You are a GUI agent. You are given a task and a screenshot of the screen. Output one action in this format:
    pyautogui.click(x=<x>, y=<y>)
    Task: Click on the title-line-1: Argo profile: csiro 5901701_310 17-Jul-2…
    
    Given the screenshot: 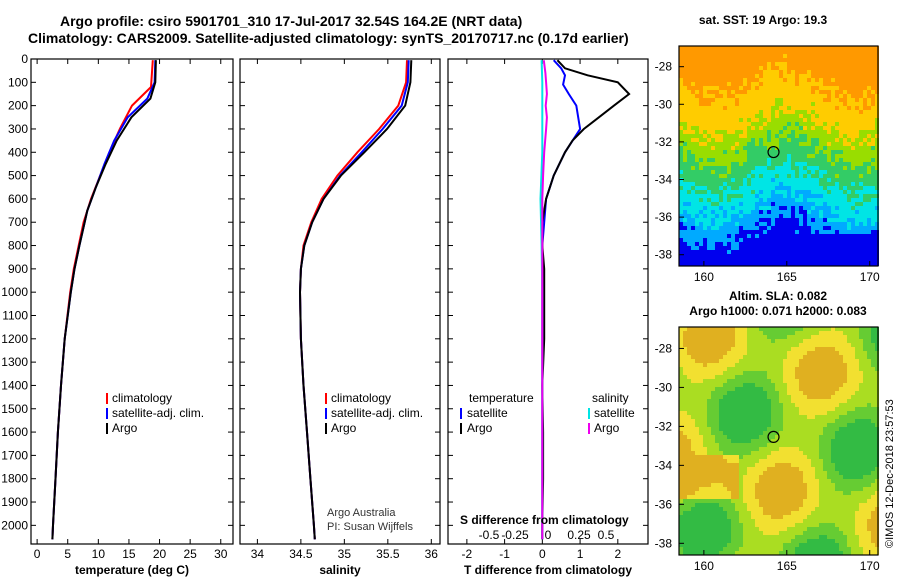 What is the action you would take?
    pyautogui.click(x=291, y=21)
    